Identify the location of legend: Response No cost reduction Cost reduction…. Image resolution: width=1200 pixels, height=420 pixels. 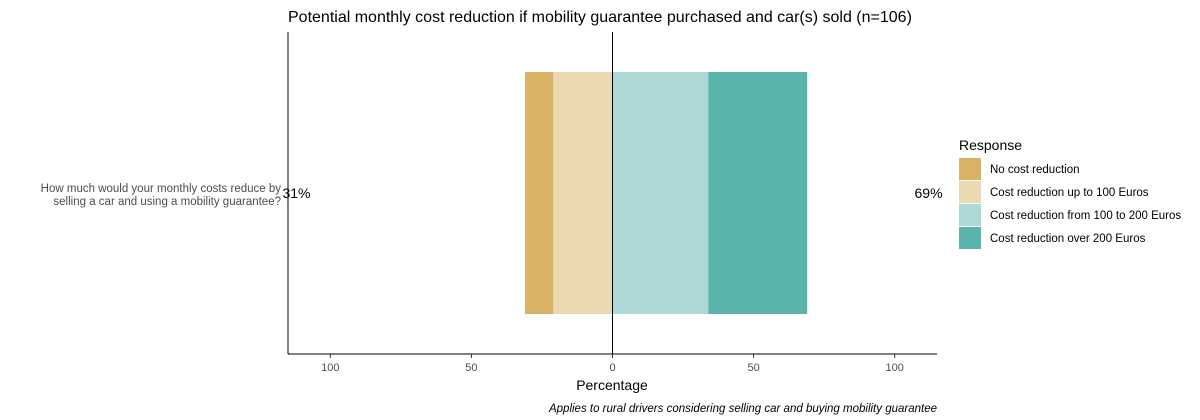
(1070, 193).